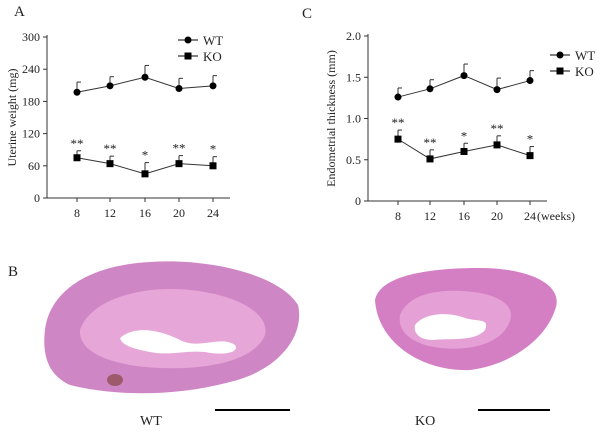 The height and width of the screenshot is (438, 600). What do you see at coordinates (353, 119) in the screenshot?
I see `y-tick-label: 1.0` at bounding box center [353, 119].